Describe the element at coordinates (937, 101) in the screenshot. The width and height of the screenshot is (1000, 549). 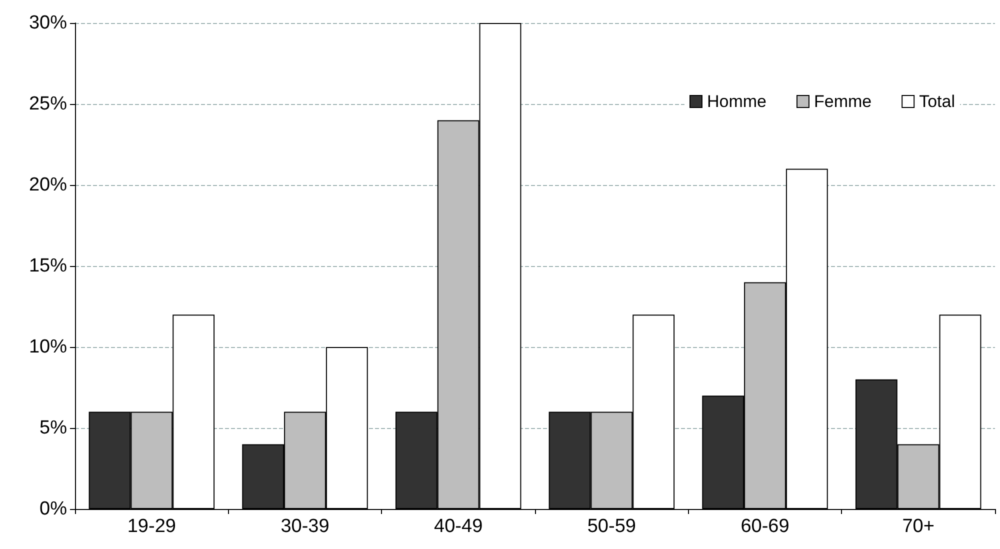
I see `legend-label: Total` at that location.